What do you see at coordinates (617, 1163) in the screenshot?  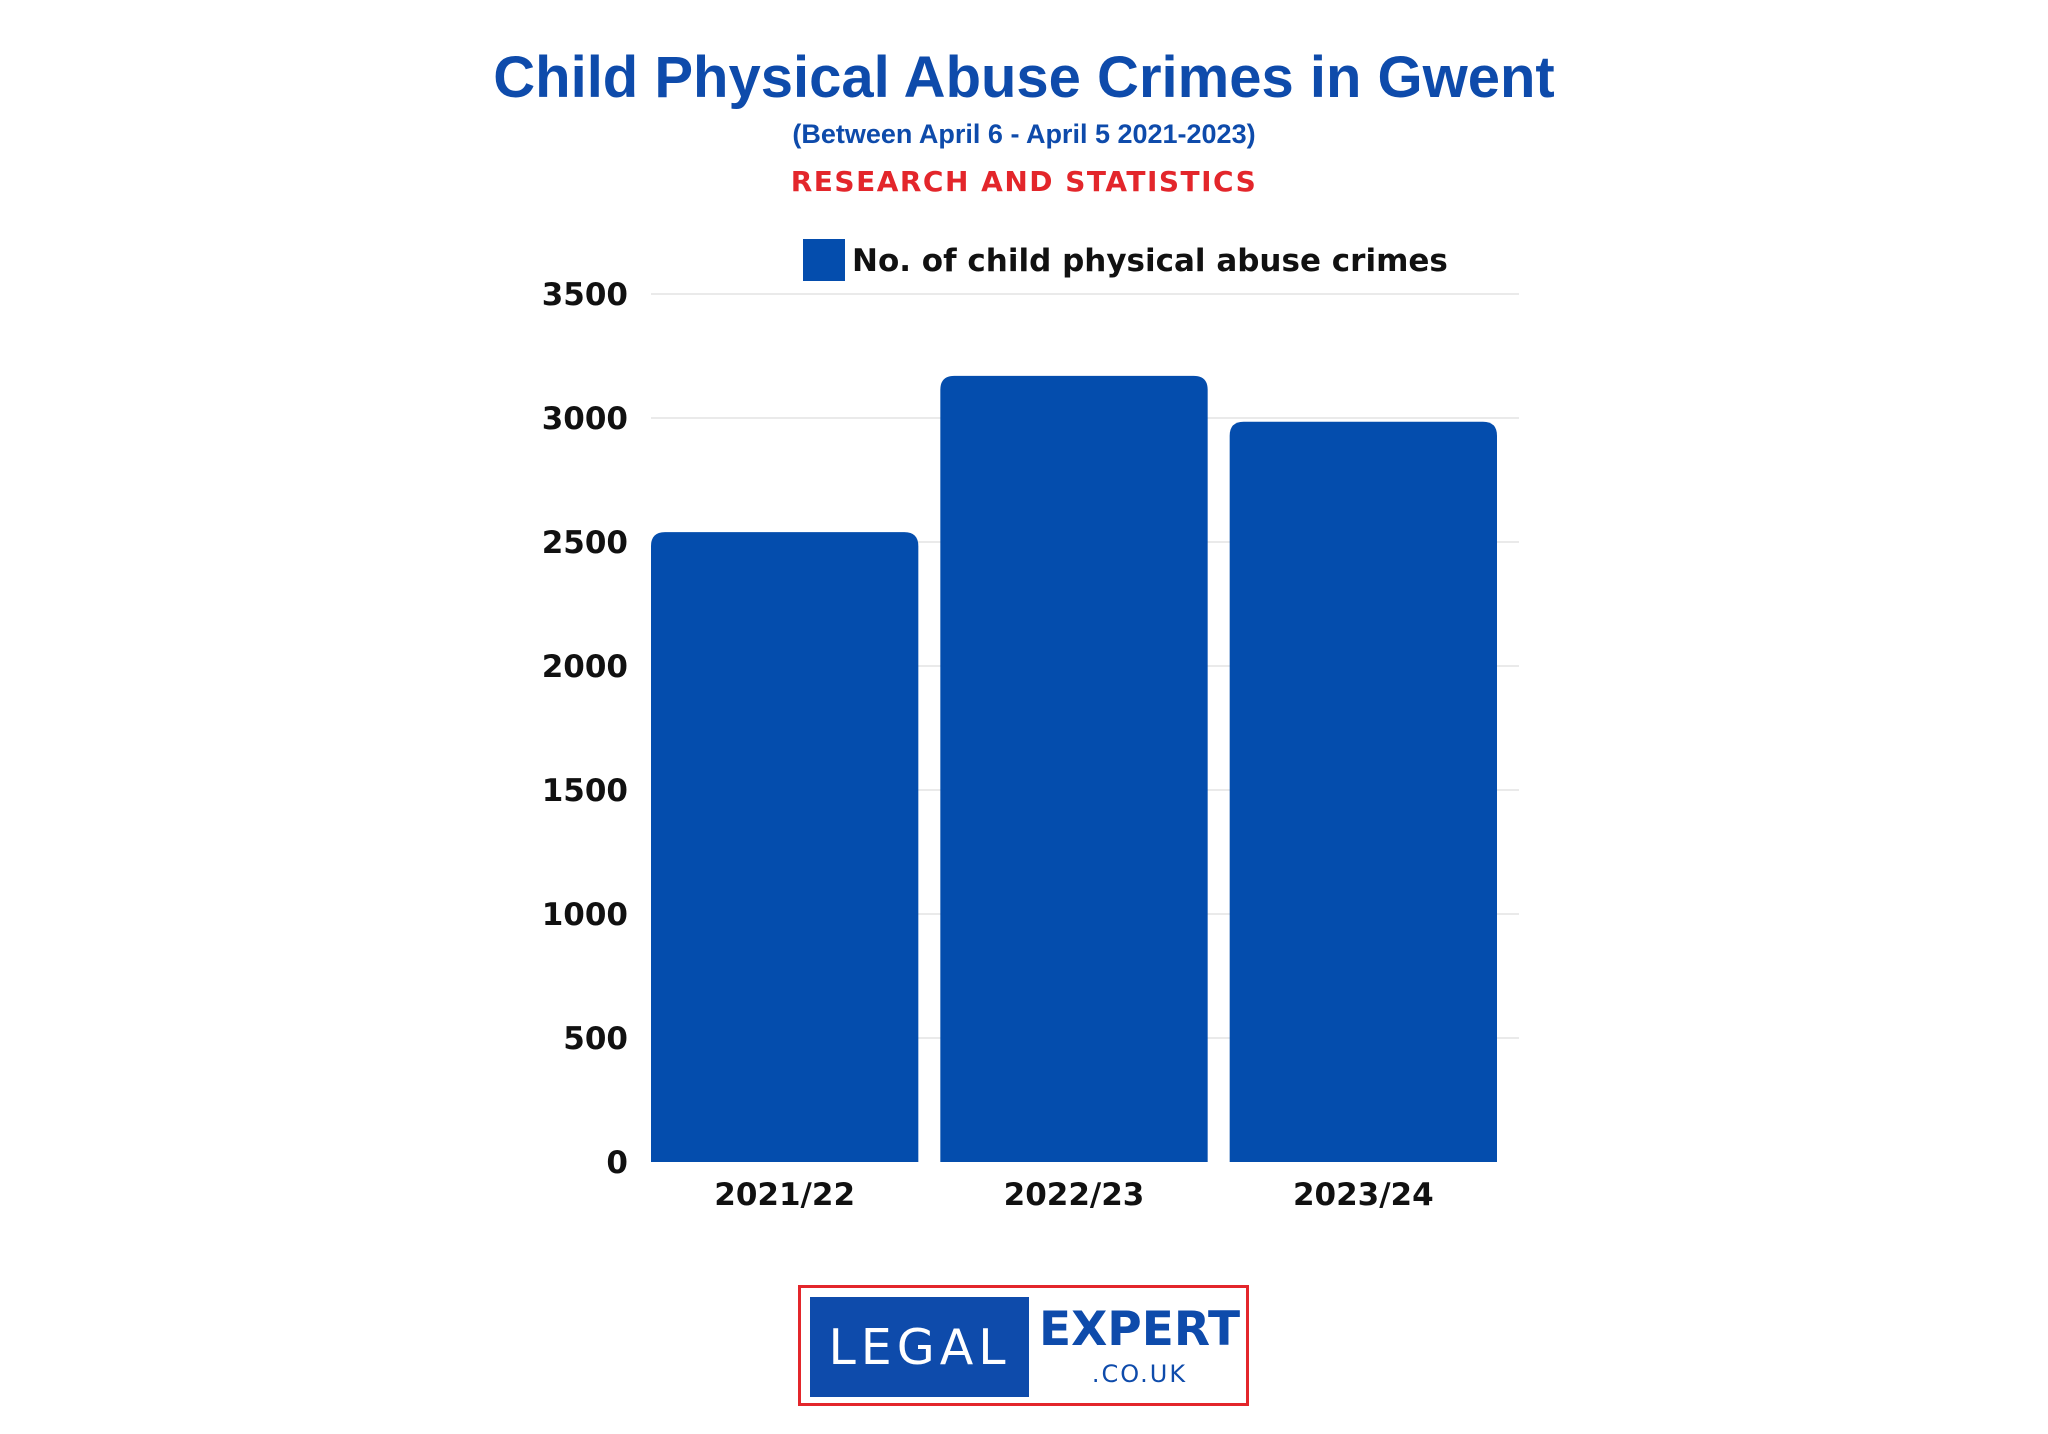 I see `y-tick-label: 0` at bounding box center [617, 1163].